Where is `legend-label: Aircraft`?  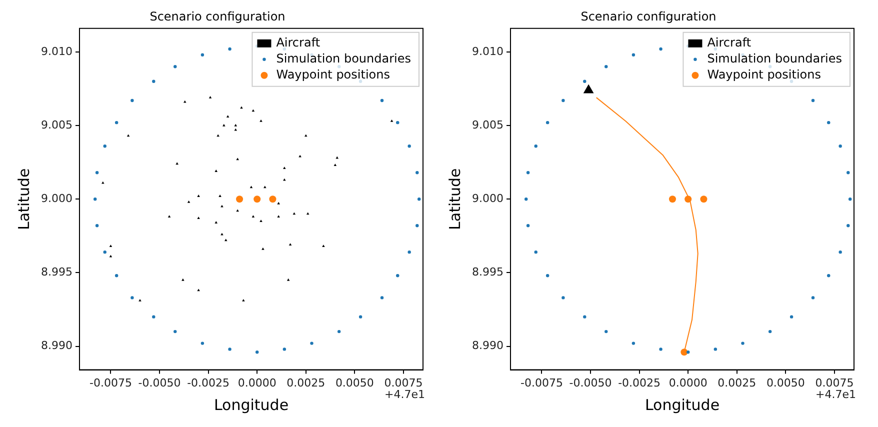
legend-label: Aircraft is located at coordinates (298, 43).